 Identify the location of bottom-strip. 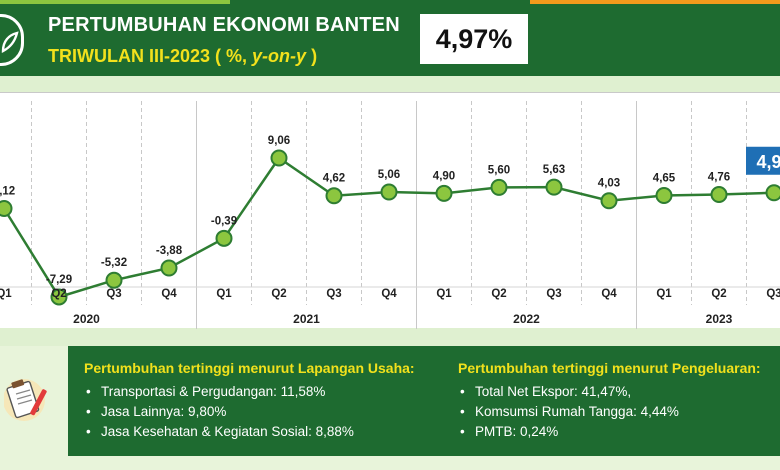
(390, 463).